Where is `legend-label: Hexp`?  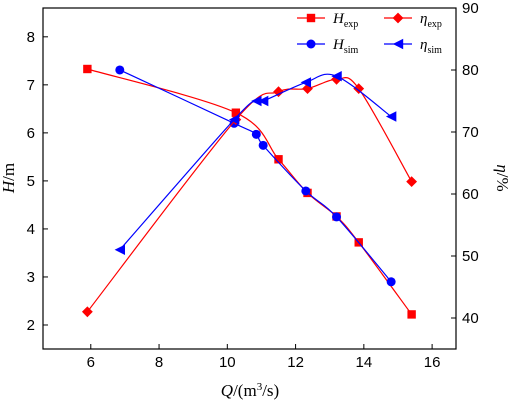 legend-label: Hexp is located at coordinates (345, 20).